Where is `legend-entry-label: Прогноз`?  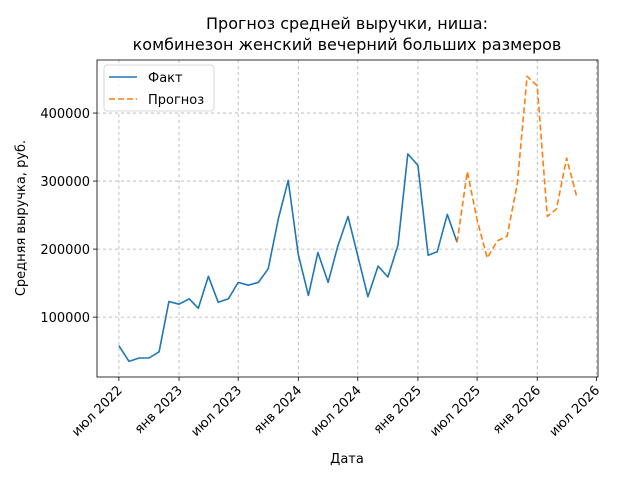
legend-entry-label: Прогноз is located at coordinates (176, 100).